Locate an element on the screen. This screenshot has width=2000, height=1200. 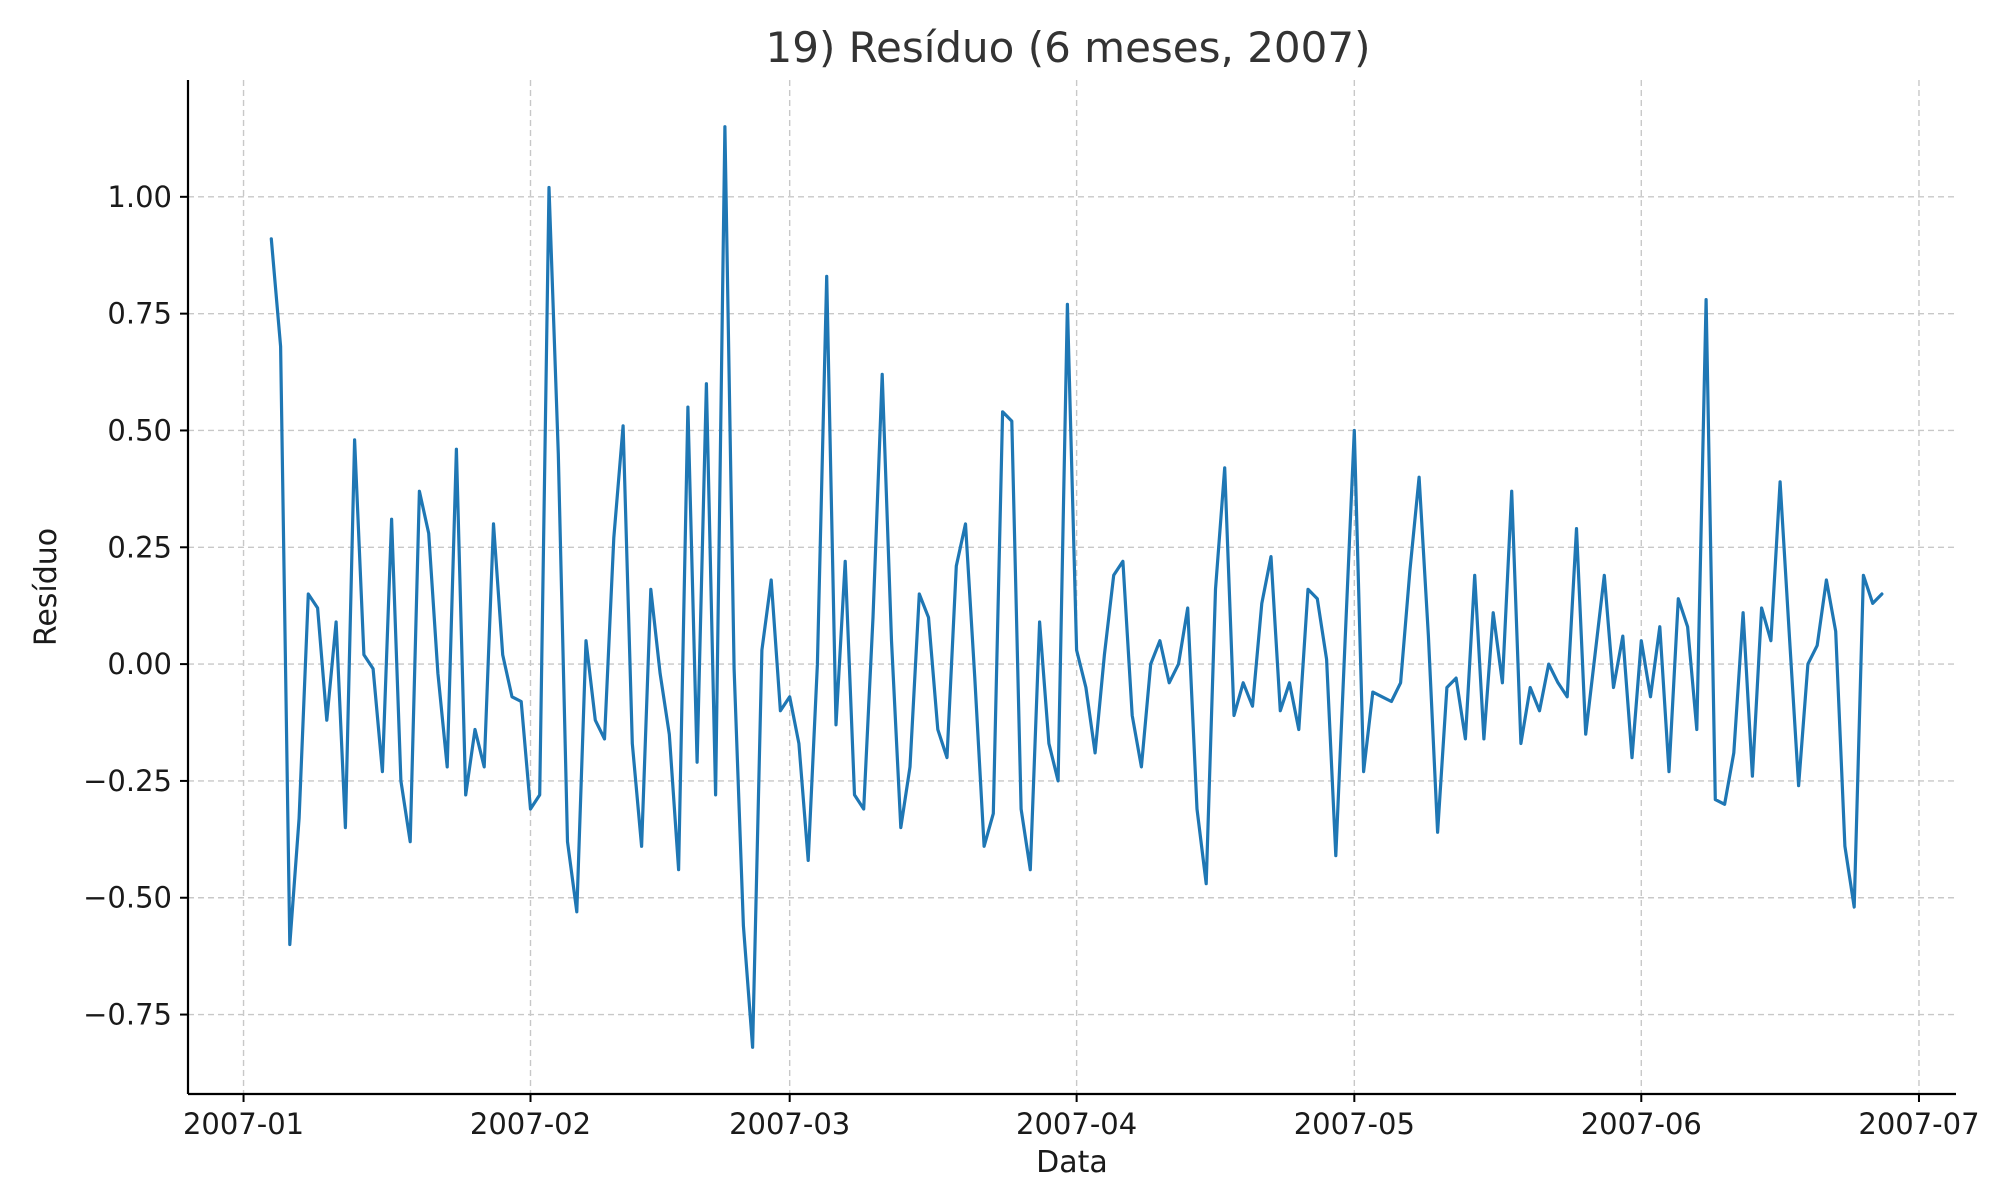
x-tick-label: 2007-07 is located at coordinates (1918, 1124).